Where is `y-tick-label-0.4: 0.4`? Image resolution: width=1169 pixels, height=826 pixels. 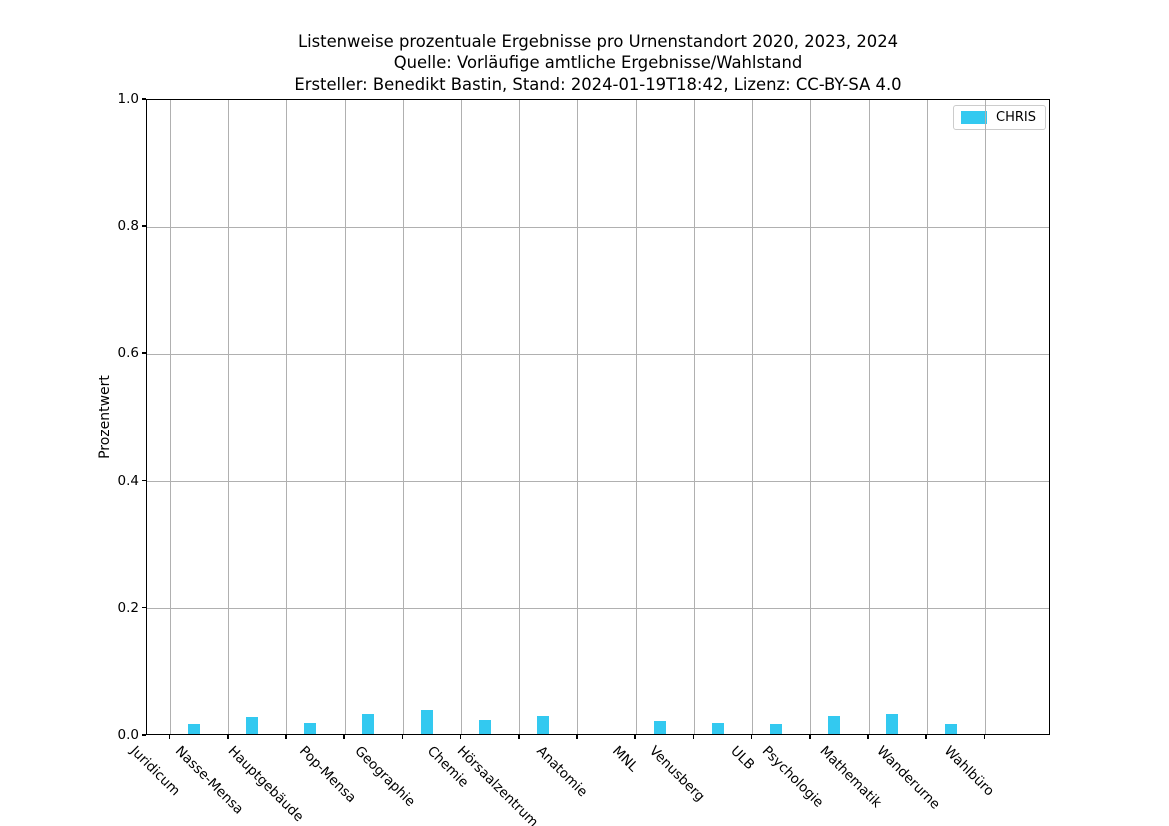
y-tick-label-0.4: 0.4 is located at coordinates (128, 480).